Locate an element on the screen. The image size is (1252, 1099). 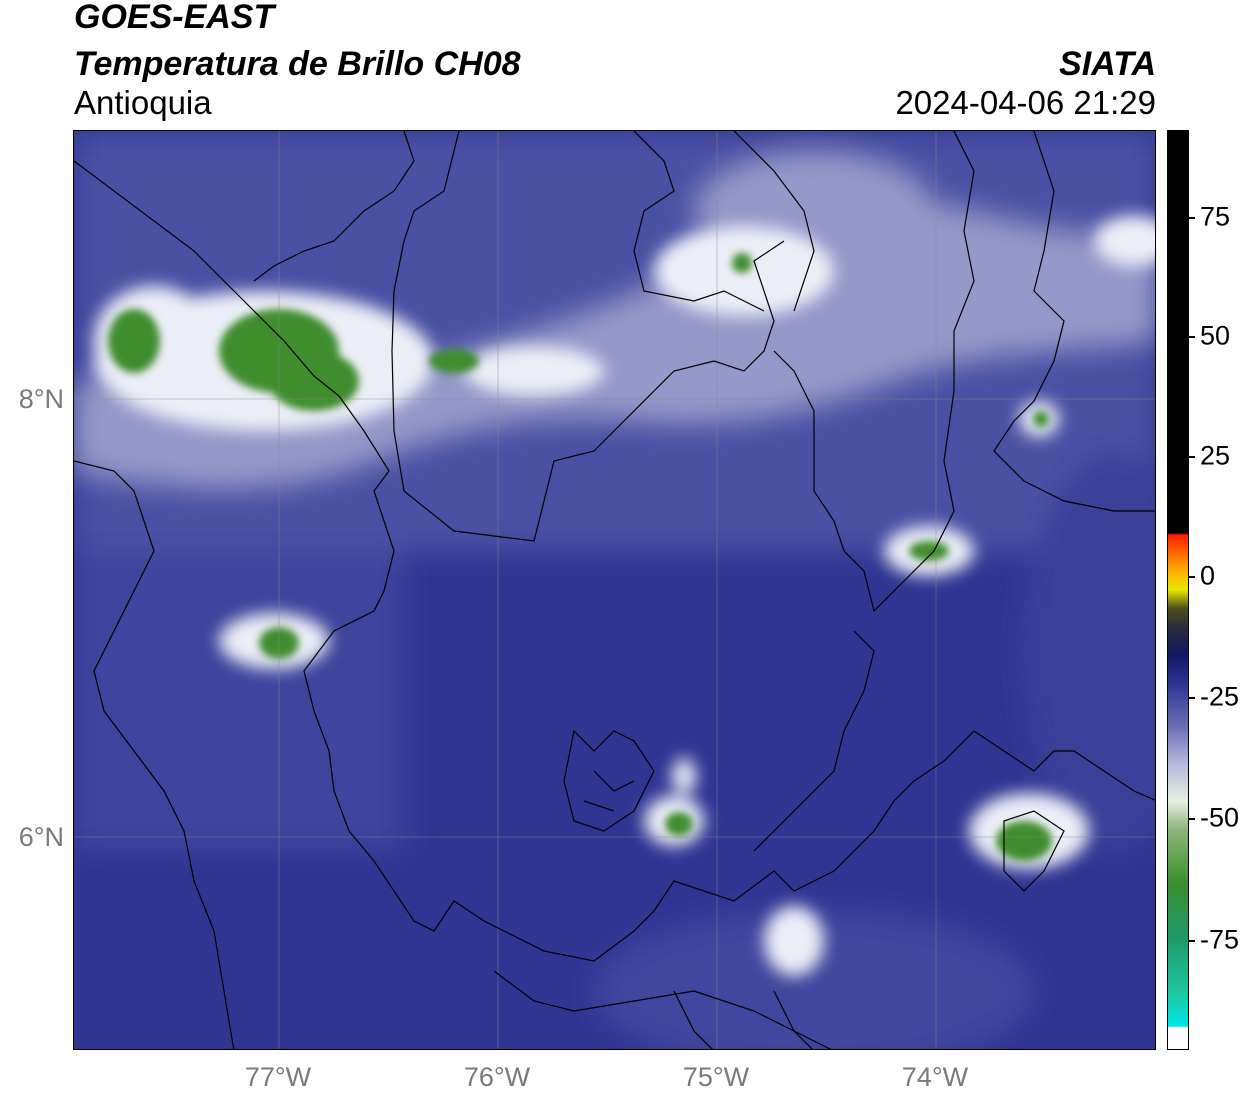
lon-label-75w: 75°W is located at coordinates (716, 1077).